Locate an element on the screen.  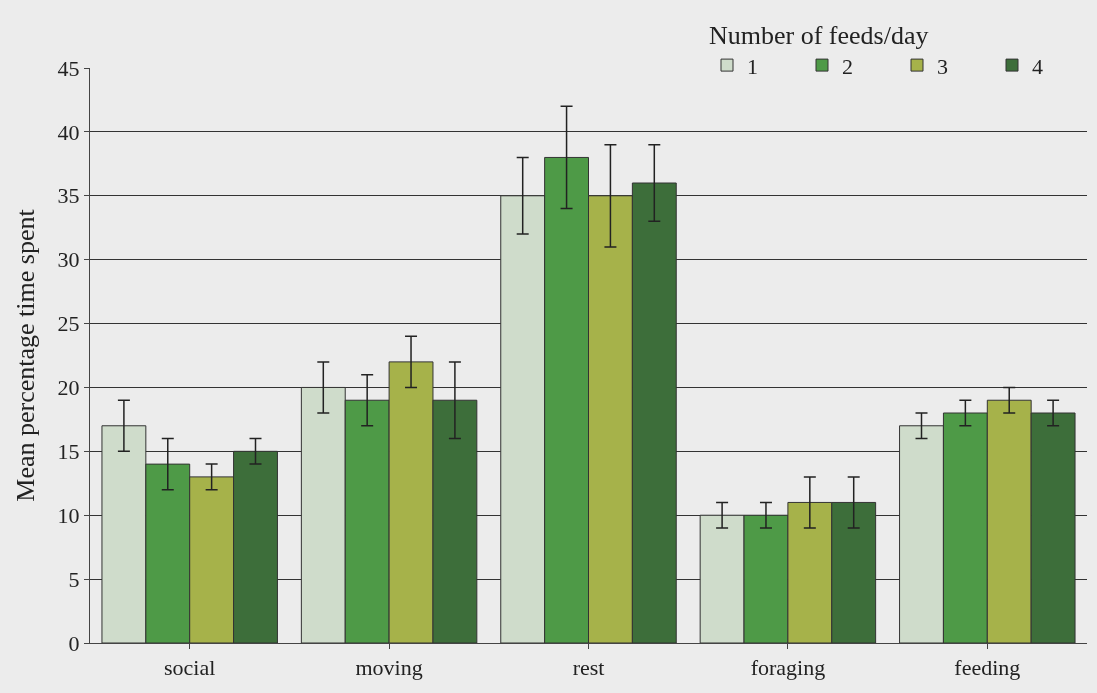
x-tick-label: moving is located at coordinates (389, 668).